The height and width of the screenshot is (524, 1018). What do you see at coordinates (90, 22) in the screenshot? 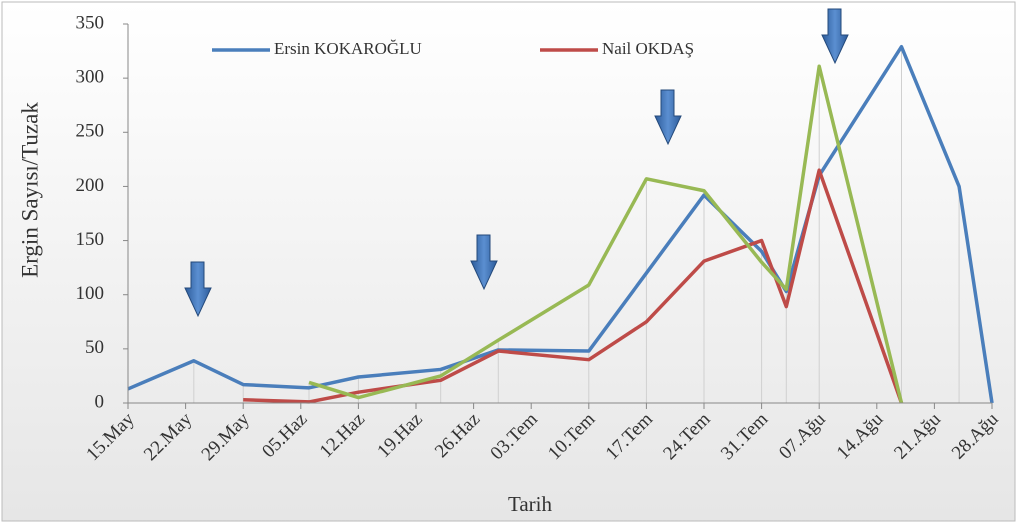
I see `y-tick-label: 350` at bounding box center [90, 22].